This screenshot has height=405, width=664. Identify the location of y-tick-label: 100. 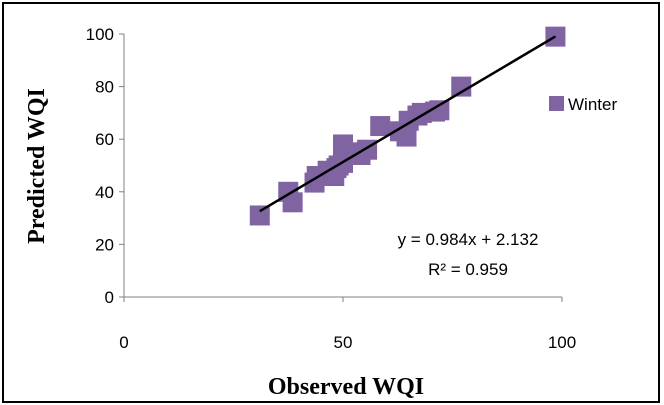
(100, 34).